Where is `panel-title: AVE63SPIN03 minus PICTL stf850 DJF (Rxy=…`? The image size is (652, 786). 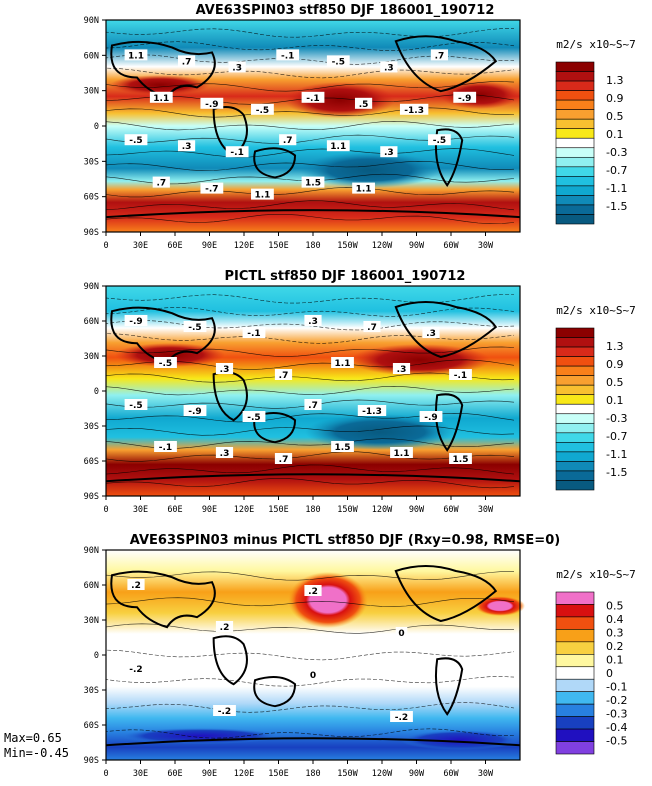
panel-title: AVE63SPIN03 minus PICTL stf850 DJF (Rxy=… is located at coordinates (345, 540).